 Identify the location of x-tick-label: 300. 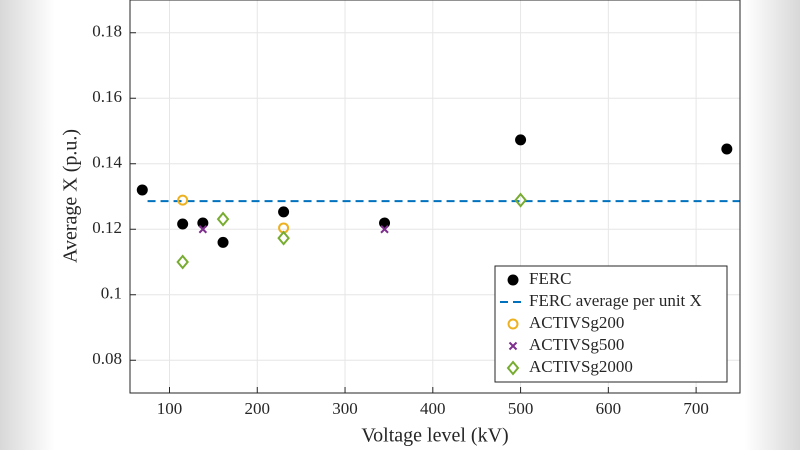
(345, 408).